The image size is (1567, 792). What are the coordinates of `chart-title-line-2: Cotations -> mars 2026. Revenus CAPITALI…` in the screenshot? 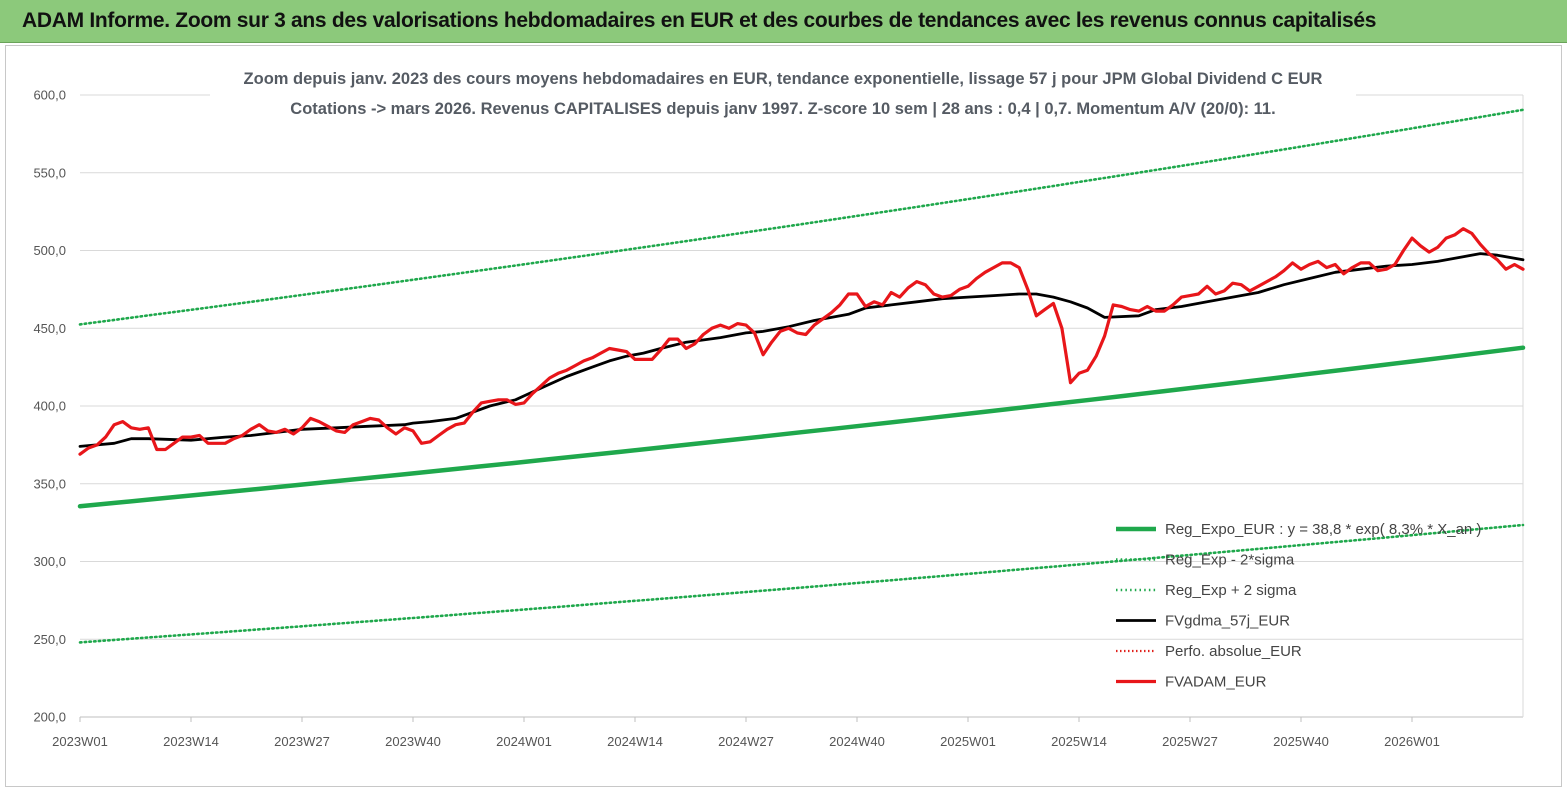 It's located at (782, 109).